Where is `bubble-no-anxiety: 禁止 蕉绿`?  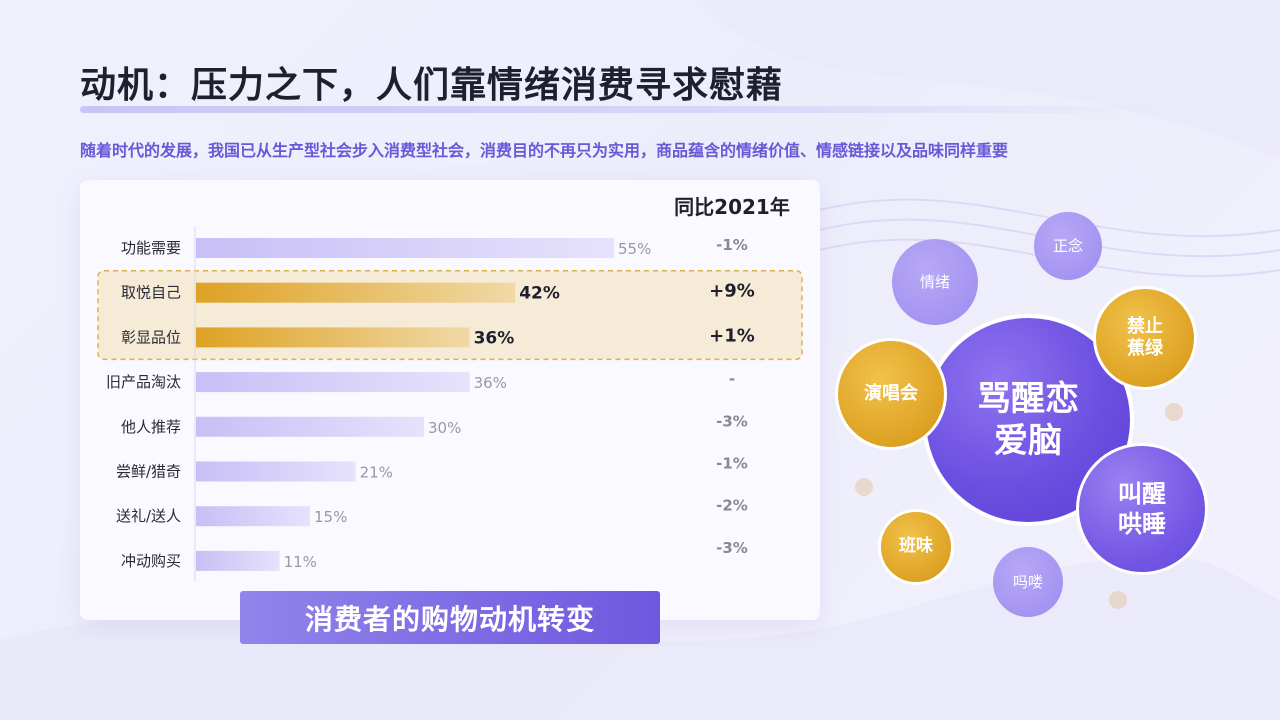
bubble-no-anxiety: 禁止 蕉绿 is located at coordinates (1145, 338).